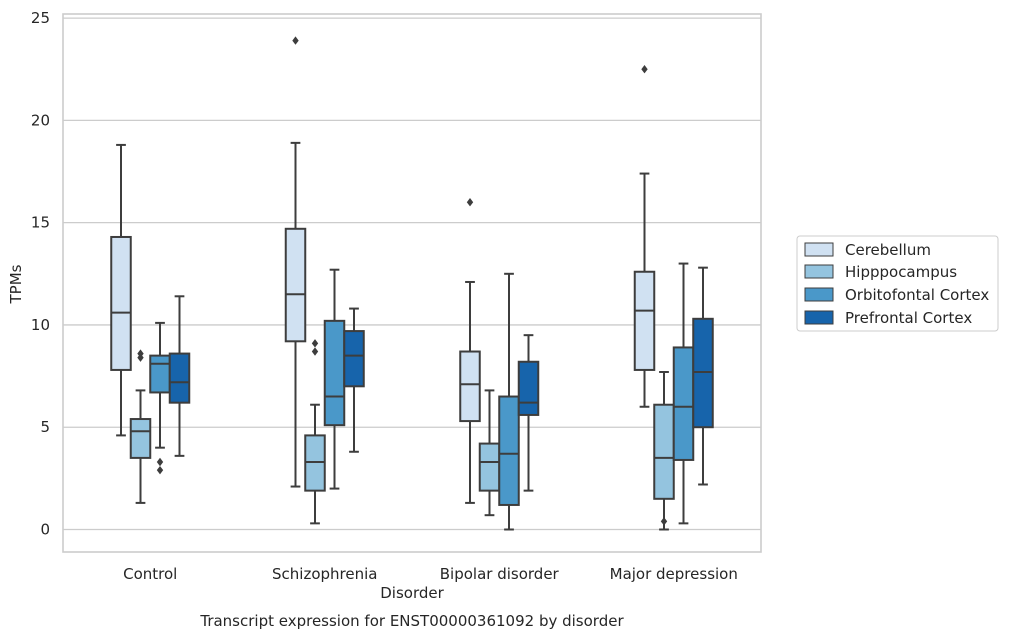 This screenshot has height=639, width=1009. What do you see at coordinates (917, 295) in the screenshot?
I see `legend-label-orbitofrontal: Orbitofontal Cortex` at bounding box center [917, 295].